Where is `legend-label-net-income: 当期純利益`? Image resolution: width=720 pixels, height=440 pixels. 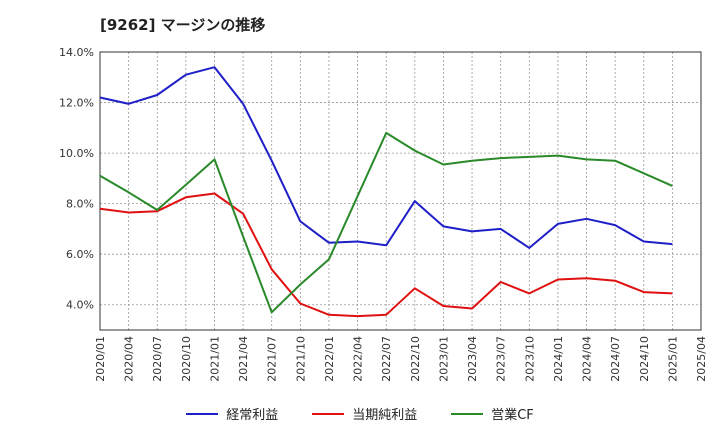 legend-label-net-income: 当期純利益 is located at coordinates (385, 415).